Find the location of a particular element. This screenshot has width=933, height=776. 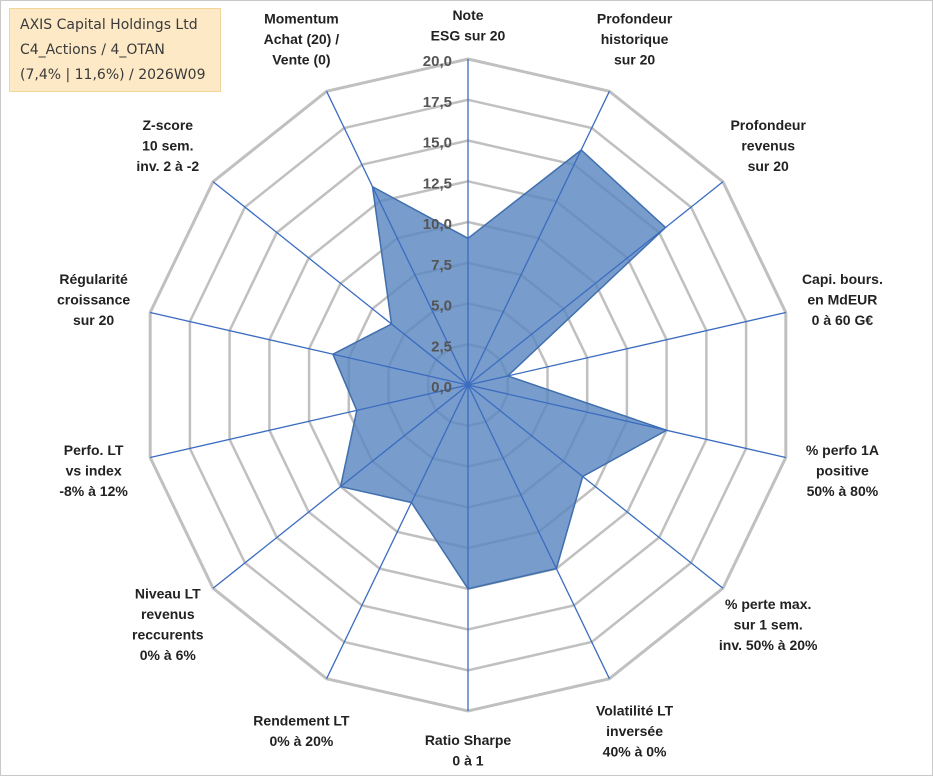

tick-label: 7,5 is located at coordinates (441, 265).